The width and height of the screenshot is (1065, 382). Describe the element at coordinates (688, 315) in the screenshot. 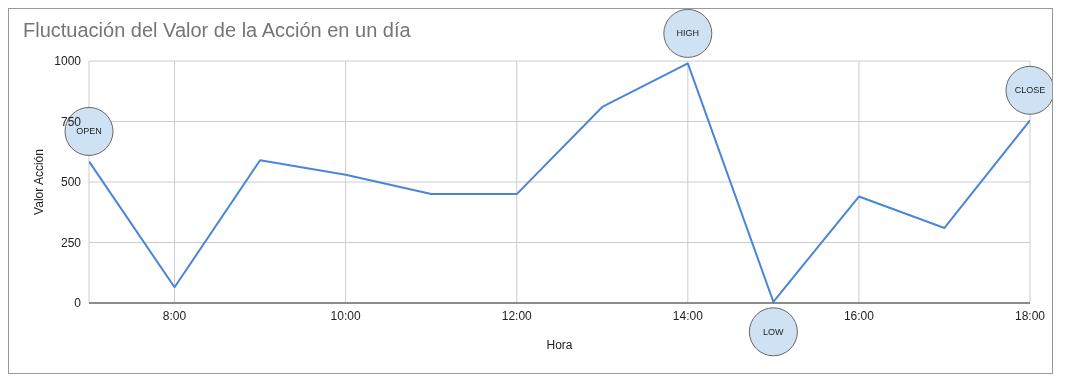

I see `x-tick-label: 14:00` at that location.